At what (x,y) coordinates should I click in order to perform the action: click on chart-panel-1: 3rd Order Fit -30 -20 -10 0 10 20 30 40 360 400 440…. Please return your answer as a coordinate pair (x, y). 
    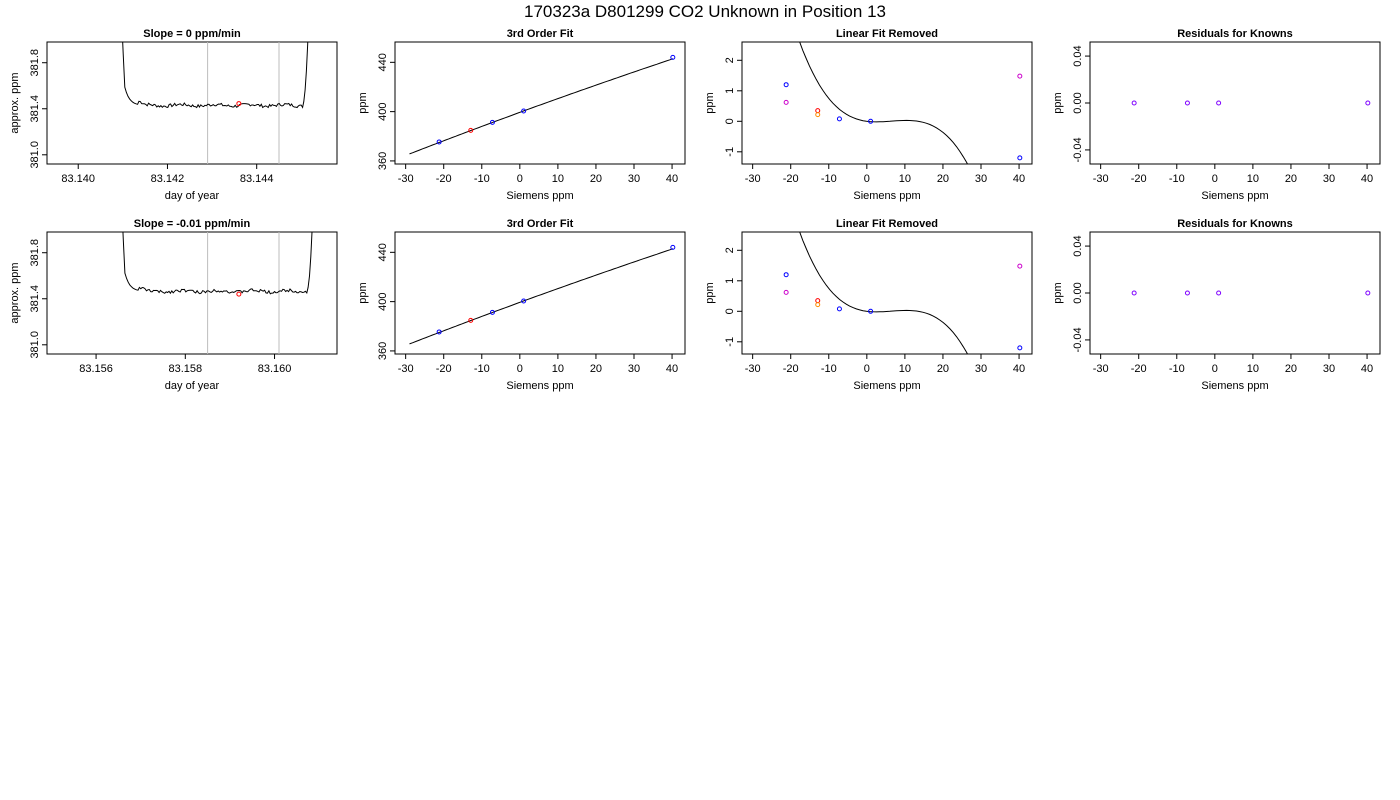
    Looking at the image, I should click on (521, 115).